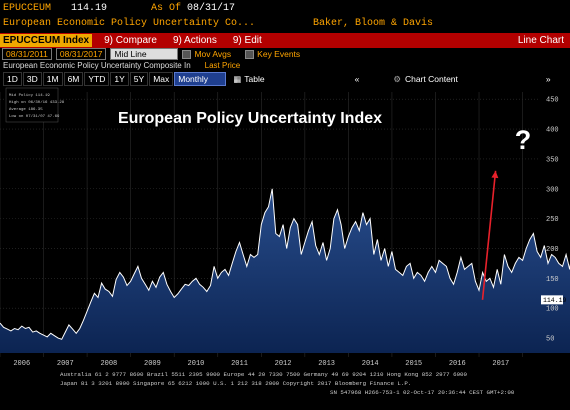 This screenshot has width=570, height=410. I want to click on ticker-symbol: EPUCCEUM, so click(27, 8).